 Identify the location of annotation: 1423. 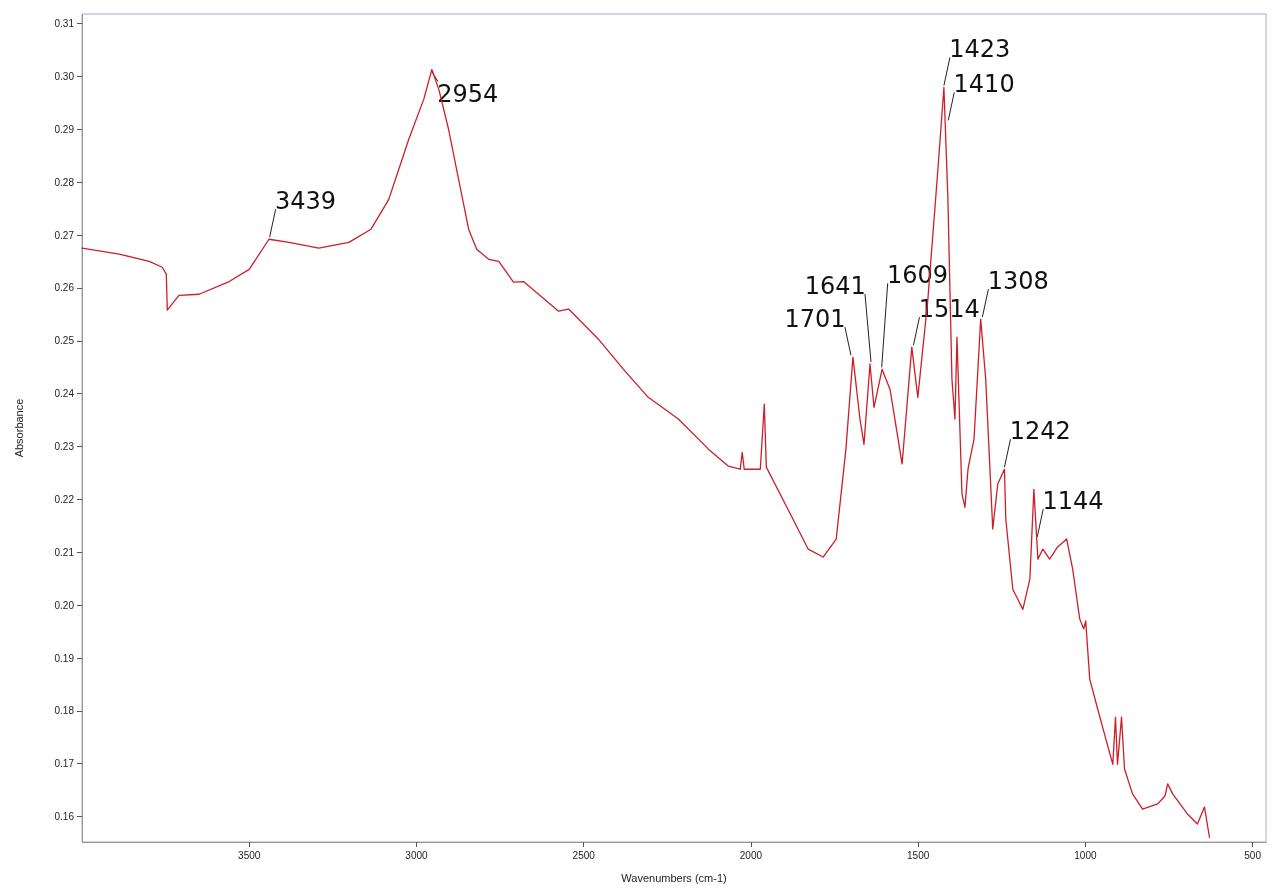
(980, 49).